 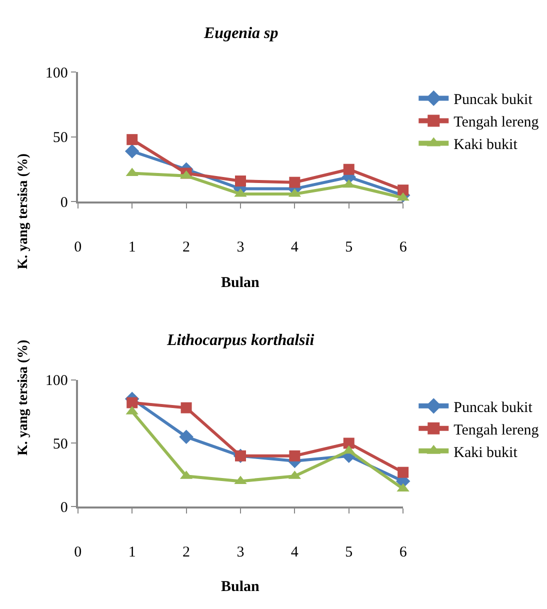 I want to click on chart-title: Lithocarpus korthalsii, so click(x=240, y=340).